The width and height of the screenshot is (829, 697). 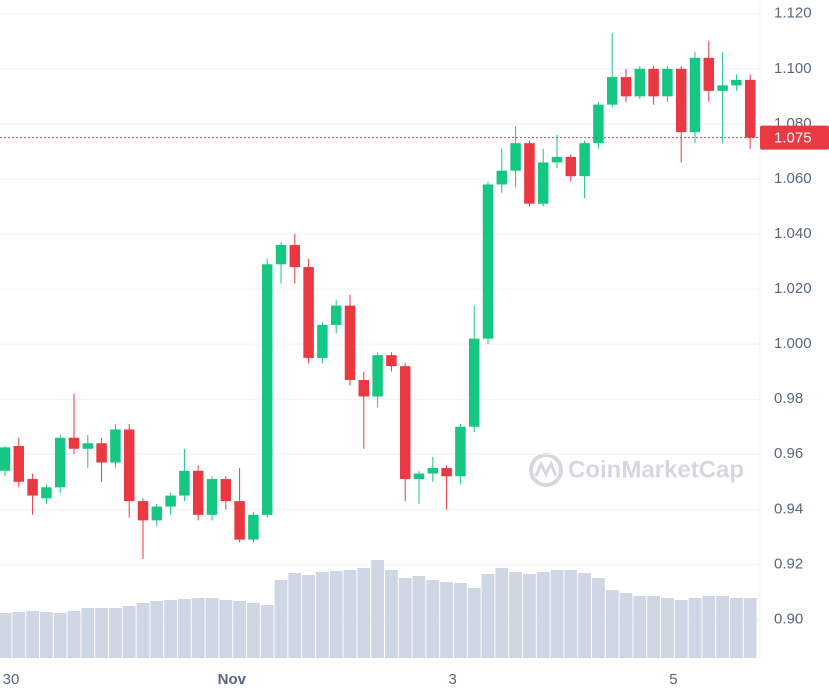 What do you see at coordinates (673, 679) in the screenshot?
I see `x-tick-label: 5` at bounding box center [673, 679].